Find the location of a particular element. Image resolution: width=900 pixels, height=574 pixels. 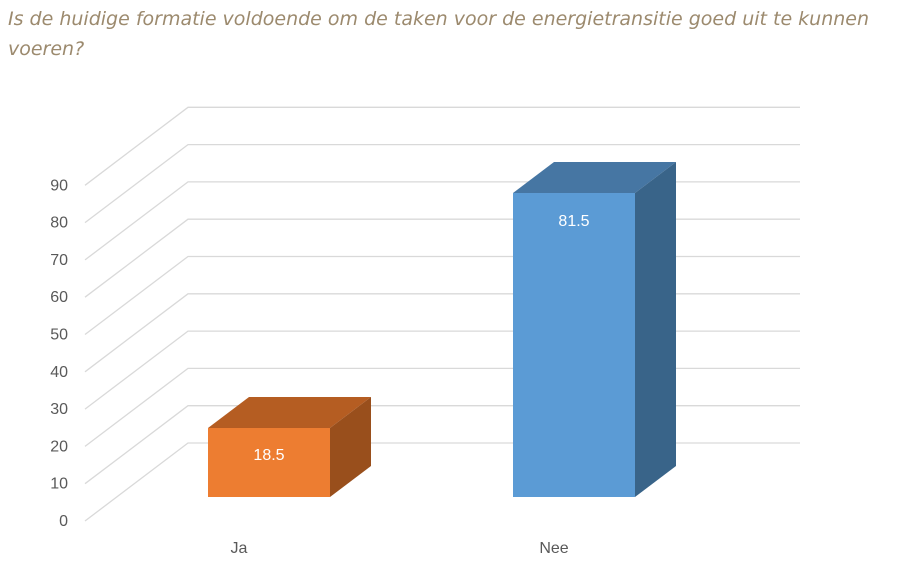

bar-side-nee is located at coordinates (655, 329).